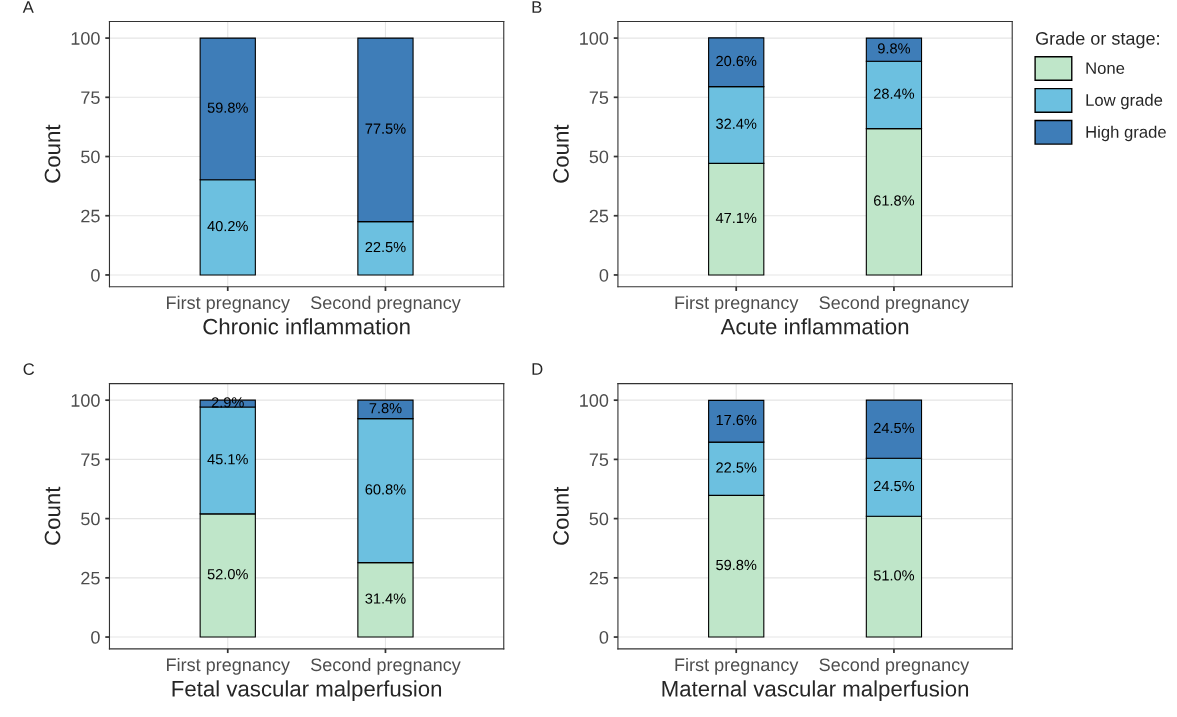  Describe the element at coordinates (736, 420) in the screenshot. I see `data-label: 17.6%` at that location.